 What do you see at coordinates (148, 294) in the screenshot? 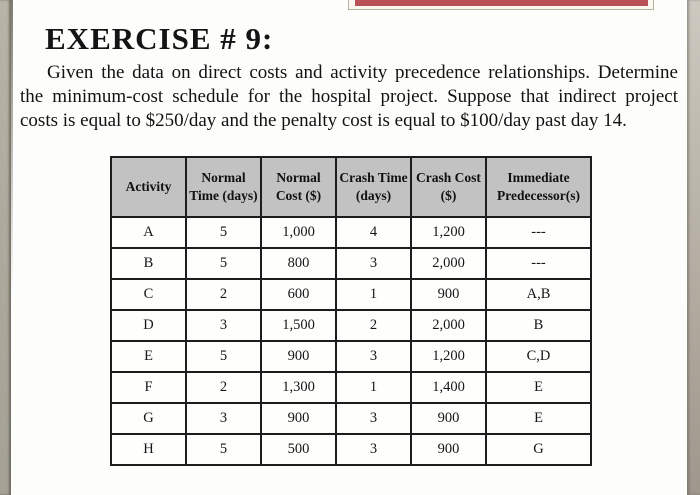
I see `table-cell: C` at bounding box center [148, 294].